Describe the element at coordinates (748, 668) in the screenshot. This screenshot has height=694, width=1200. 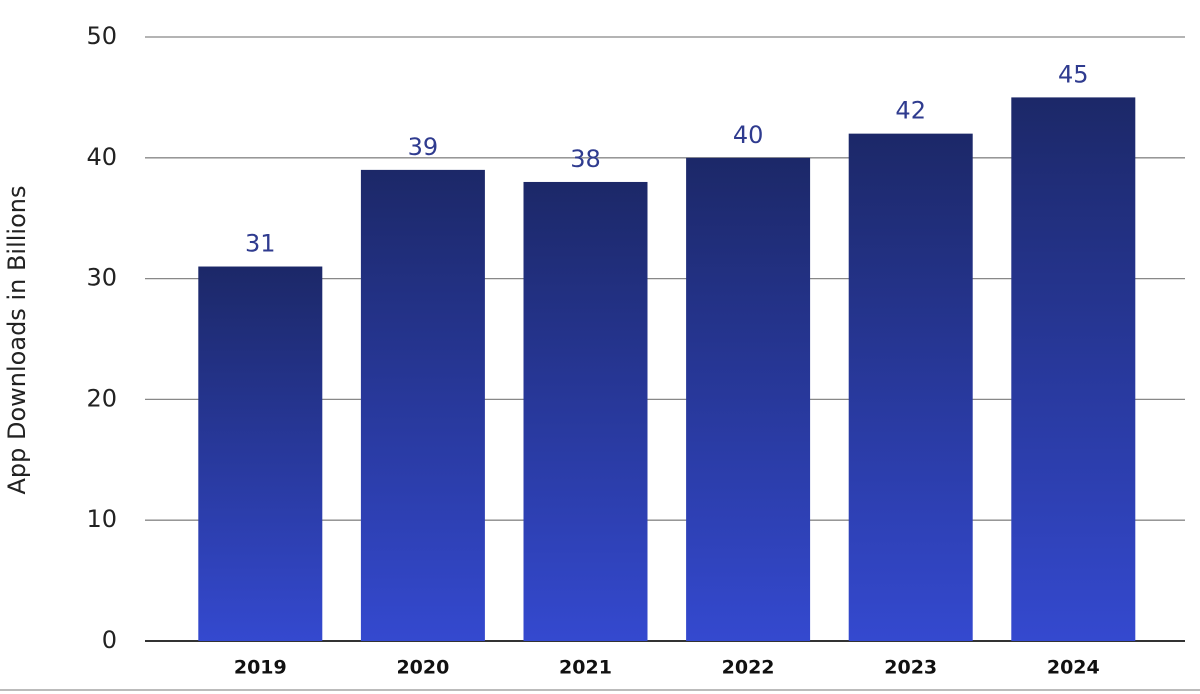
I see `x-tick-label: 2022` at that location.